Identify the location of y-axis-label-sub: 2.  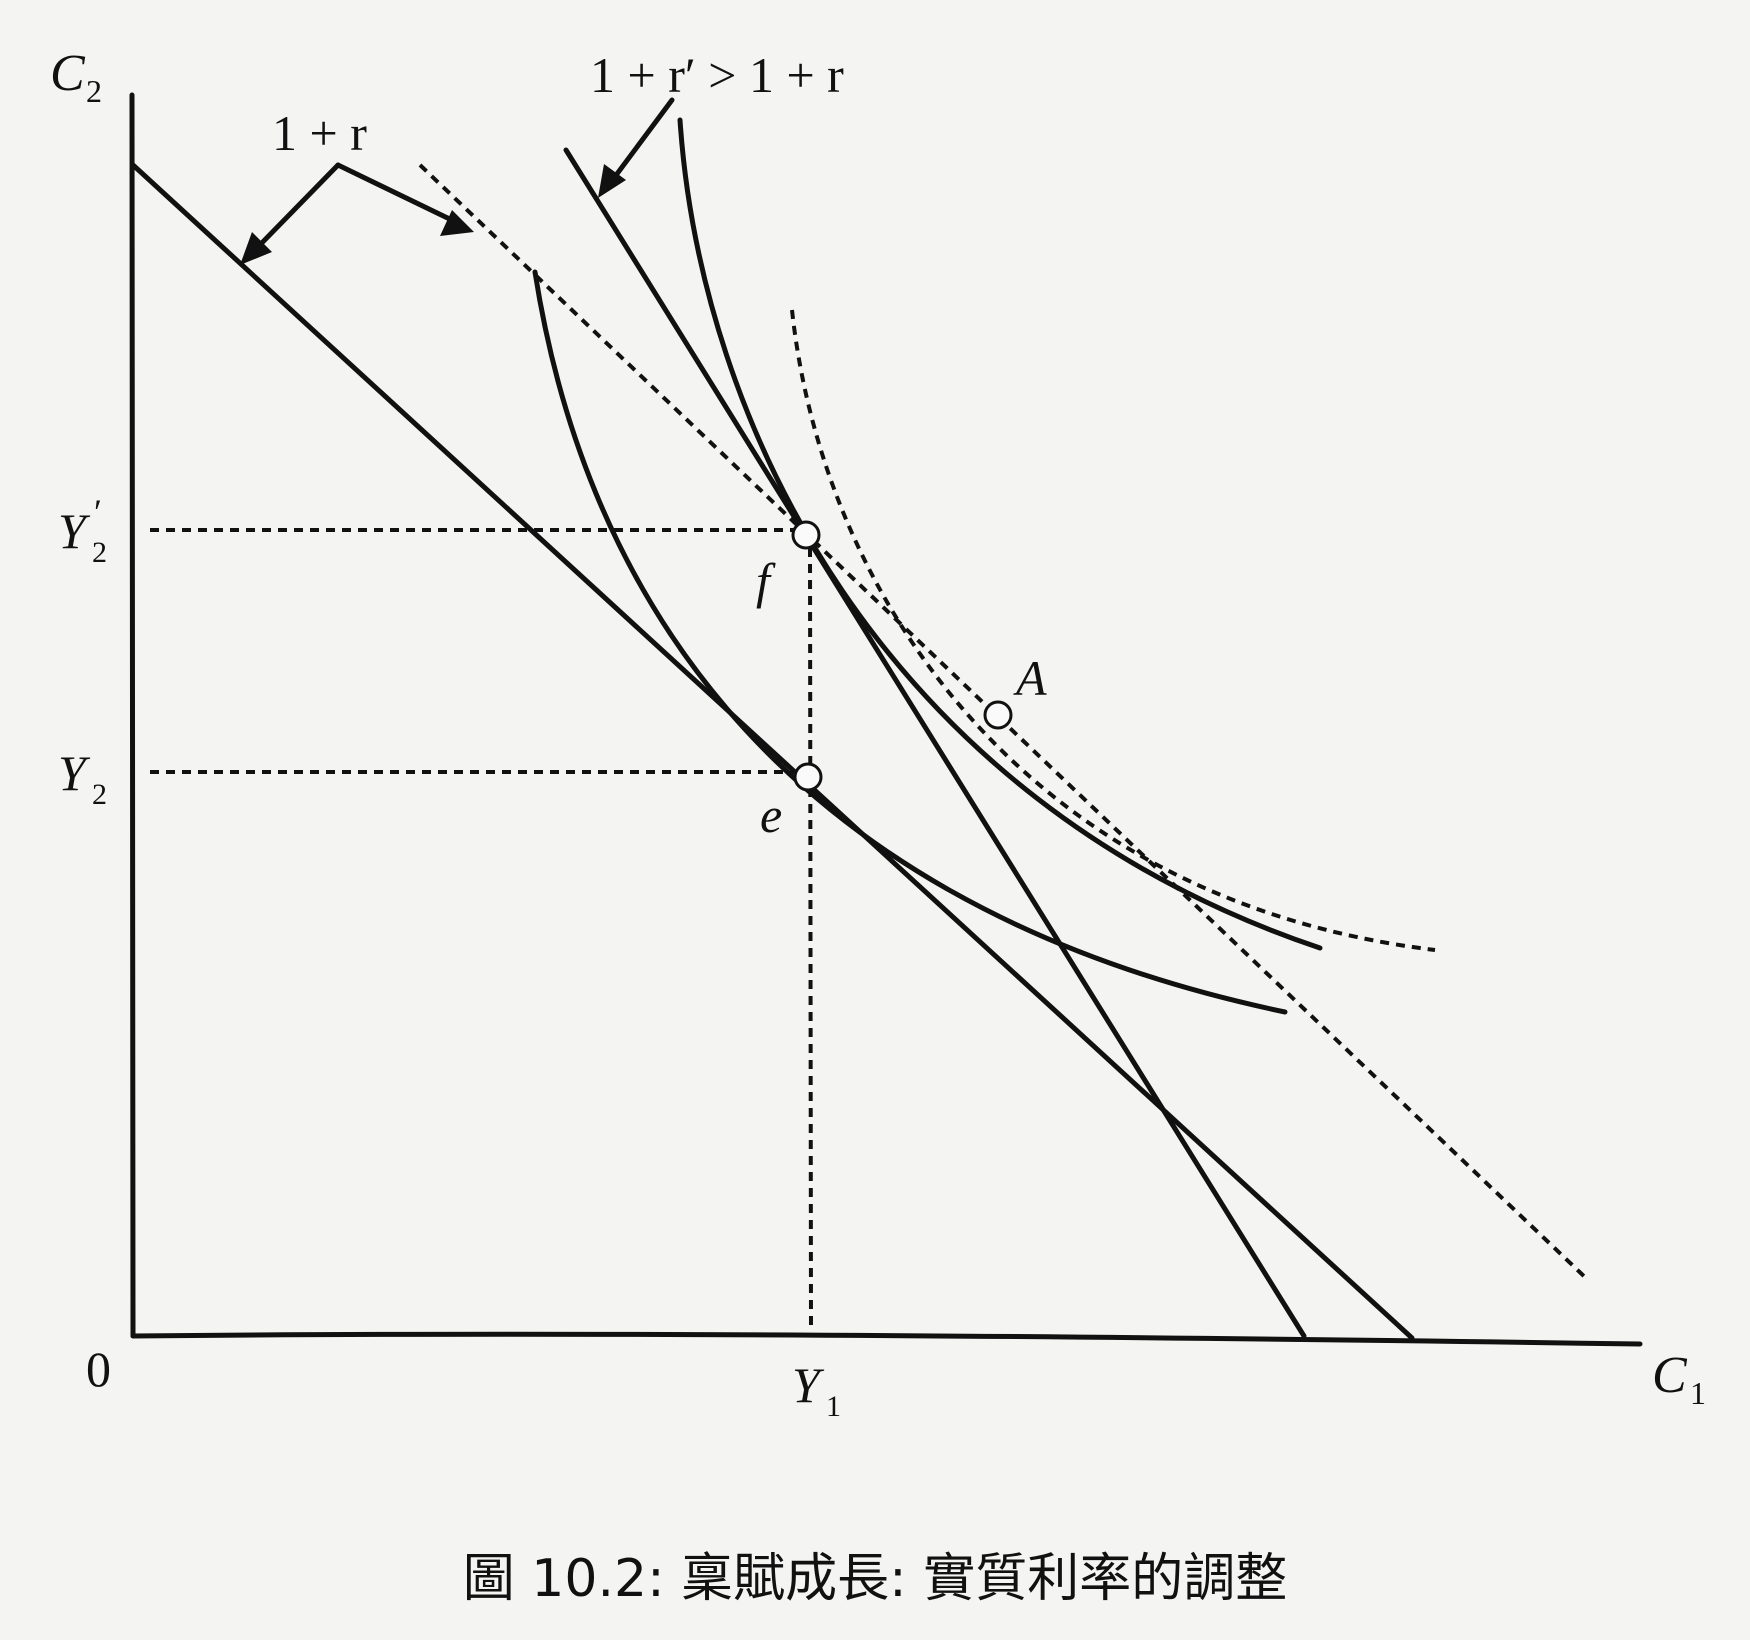
(94, 91).